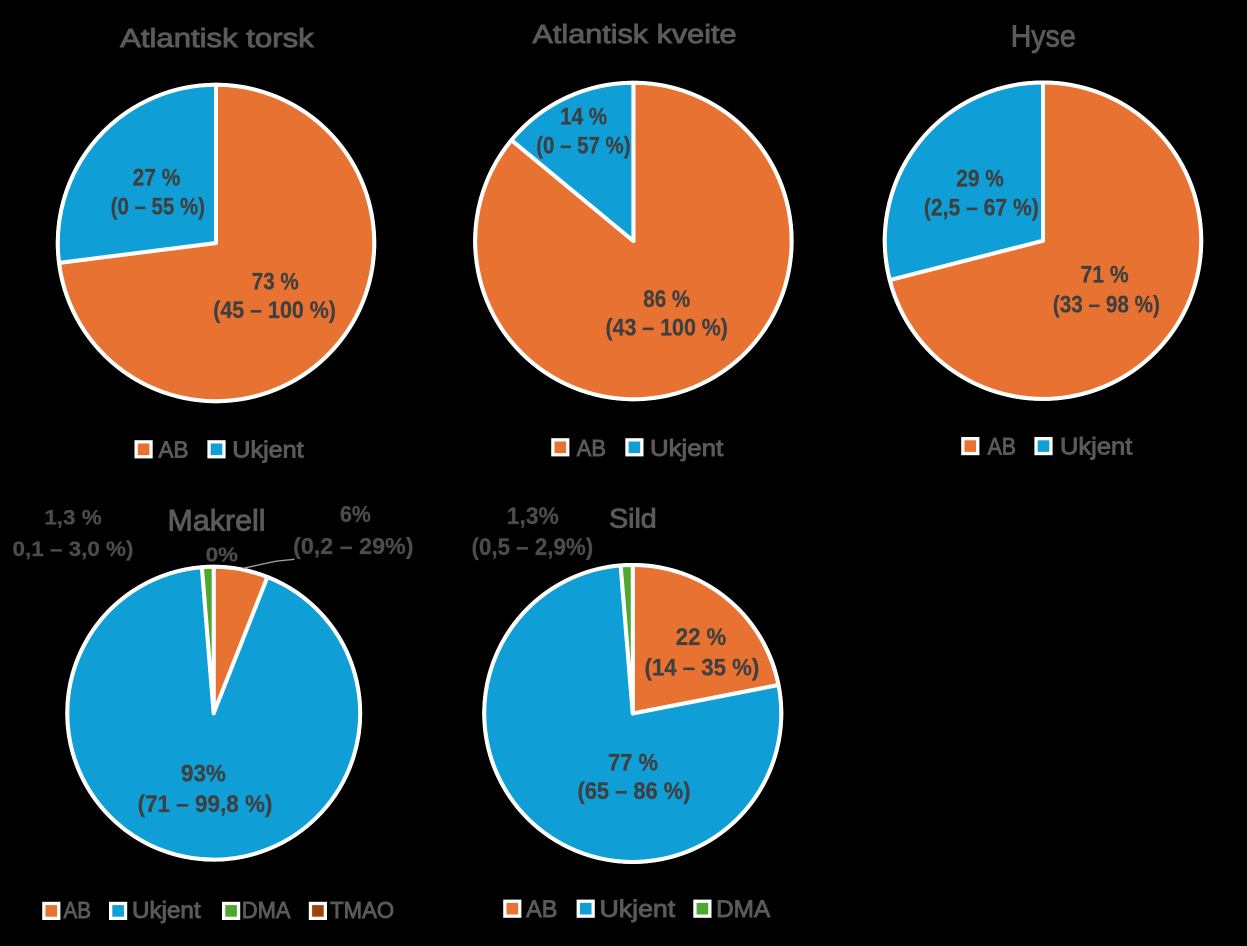  Describe the element at coordinates (1043, 36) in the screenshot. I see `svg-text: Hyse` at that location.